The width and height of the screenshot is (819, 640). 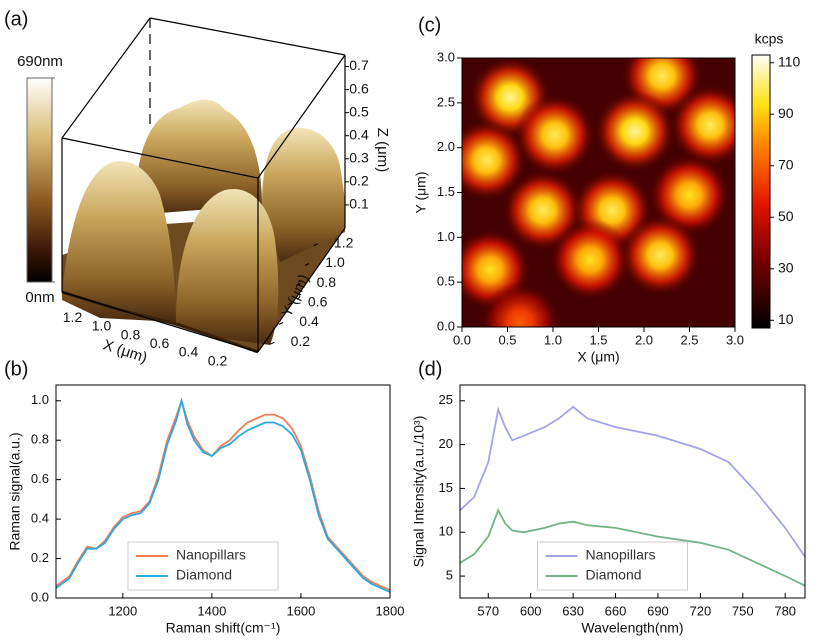 What do you see at coordinates (429, 25) in the screenshot?
I see `panel-label: (c)` at bounding box center [429, 25].